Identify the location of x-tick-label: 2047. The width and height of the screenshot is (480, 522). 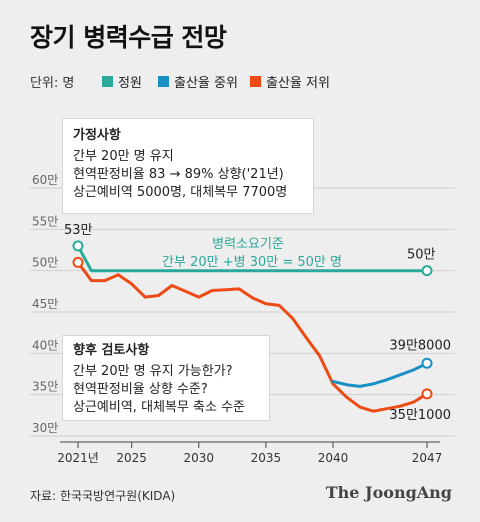
(427, 458).